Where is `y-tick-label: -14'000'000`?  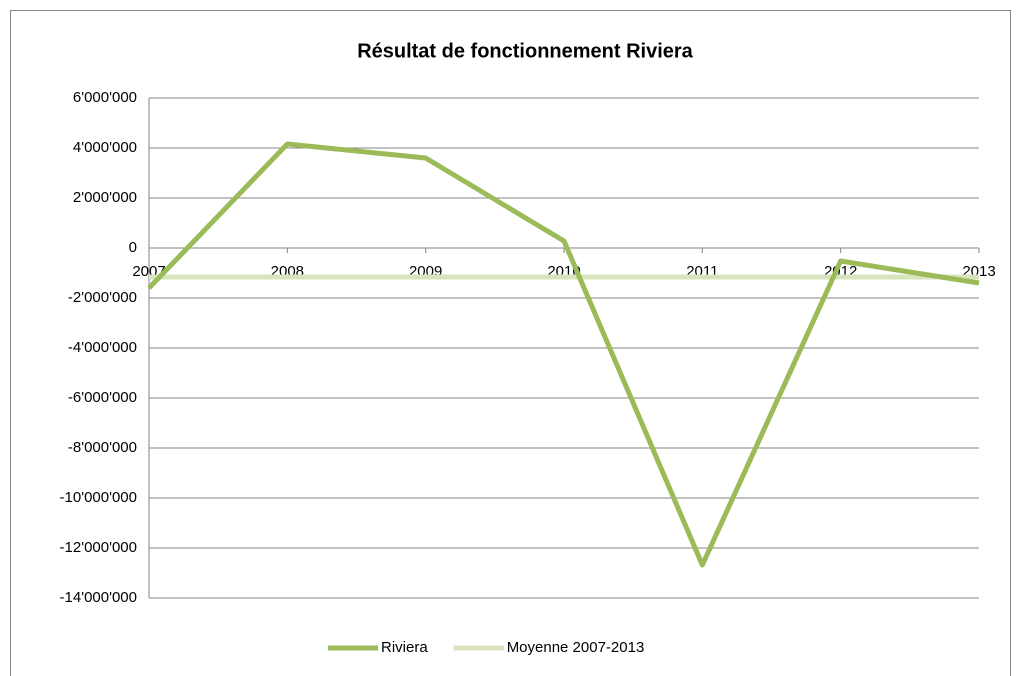
y-tick-label: -14'000'000 is located at coordinates (98, 597).